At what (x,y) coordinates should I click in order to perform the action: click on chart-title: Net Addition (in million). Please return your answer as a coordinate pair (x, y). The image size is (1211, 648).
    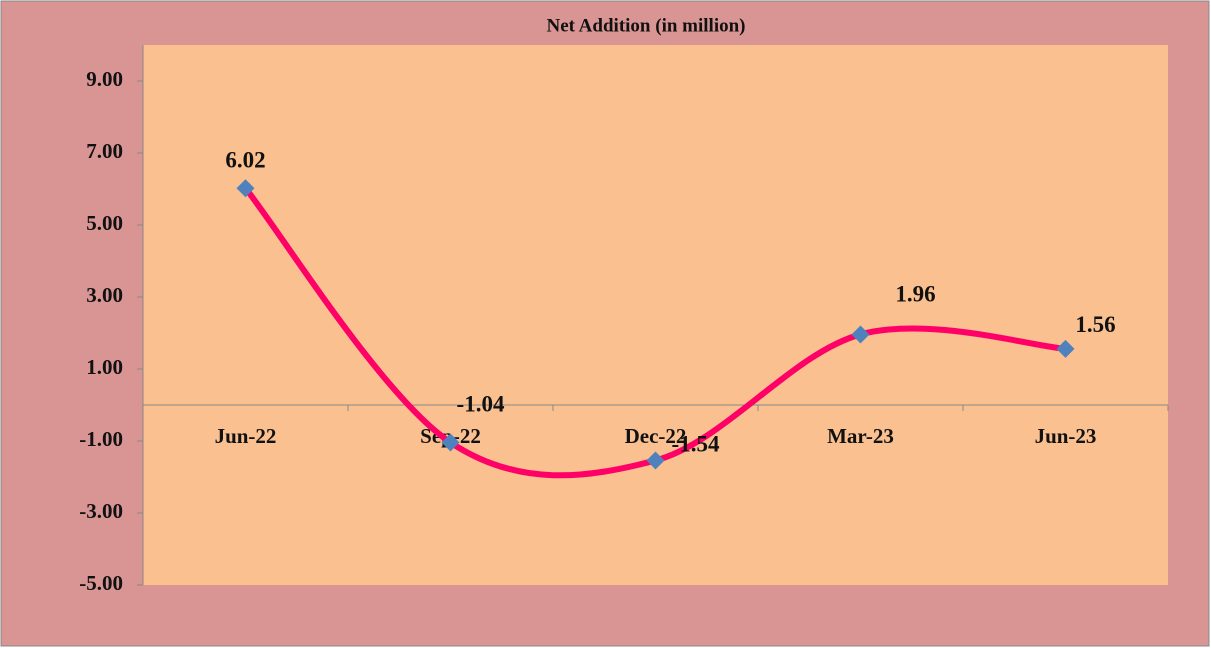
    Looking at the image, I should click on (646, 25).